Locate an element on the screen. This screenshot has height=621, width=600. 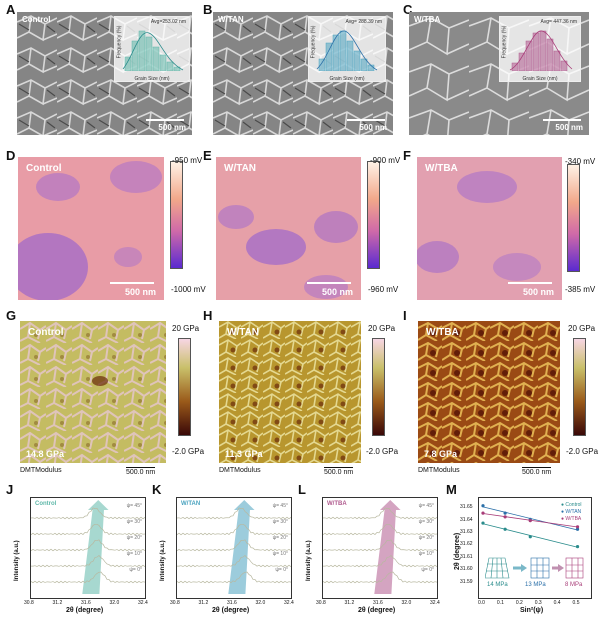
sem-title: W/TBA is located at coordinates (427, 19).